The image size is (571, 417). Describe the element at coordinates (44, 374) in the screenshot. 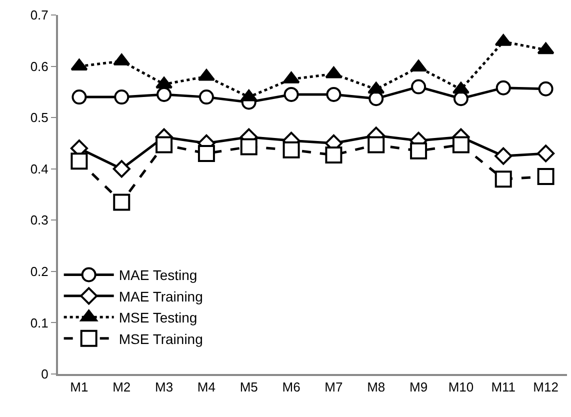

I see `y-tick-label: 0` at that location.